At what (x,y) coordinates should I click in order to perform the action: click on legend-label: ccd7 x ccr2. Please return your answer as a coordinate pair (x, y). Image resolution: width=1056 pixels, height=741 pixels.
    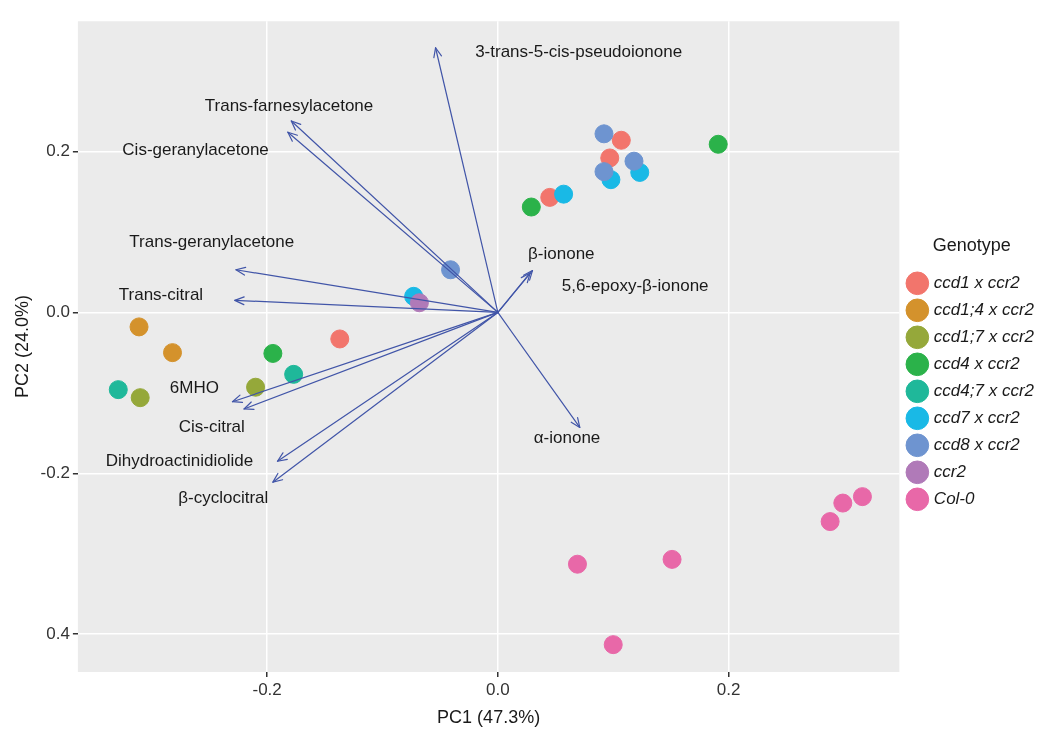
    Looking at the image, I should click on (977, 418).